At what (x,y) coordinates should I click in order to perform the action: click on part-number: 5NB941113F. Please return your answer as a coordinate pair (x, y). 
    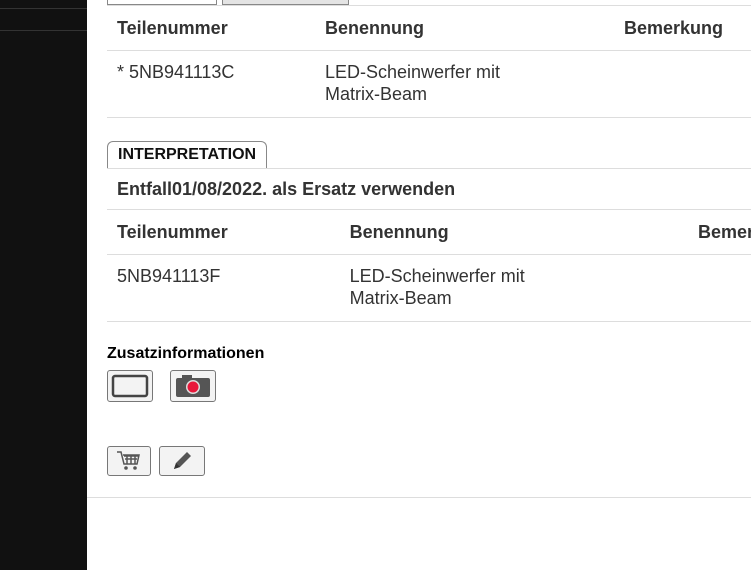
    Looking at the image, I should click on (223, 288).